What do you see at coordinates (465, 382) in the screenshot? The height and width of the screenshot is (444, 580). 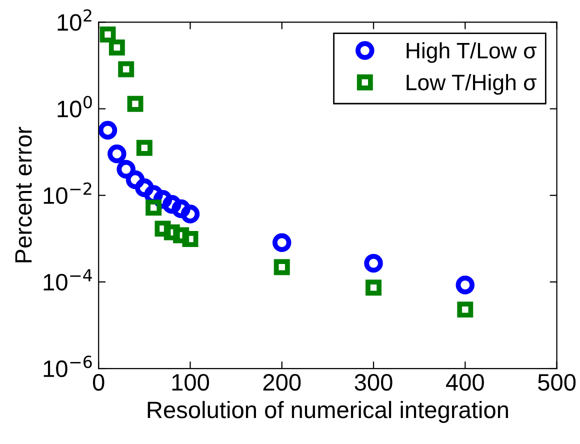 I see `x-tick-label: 400` at bounding box center [465, 382].